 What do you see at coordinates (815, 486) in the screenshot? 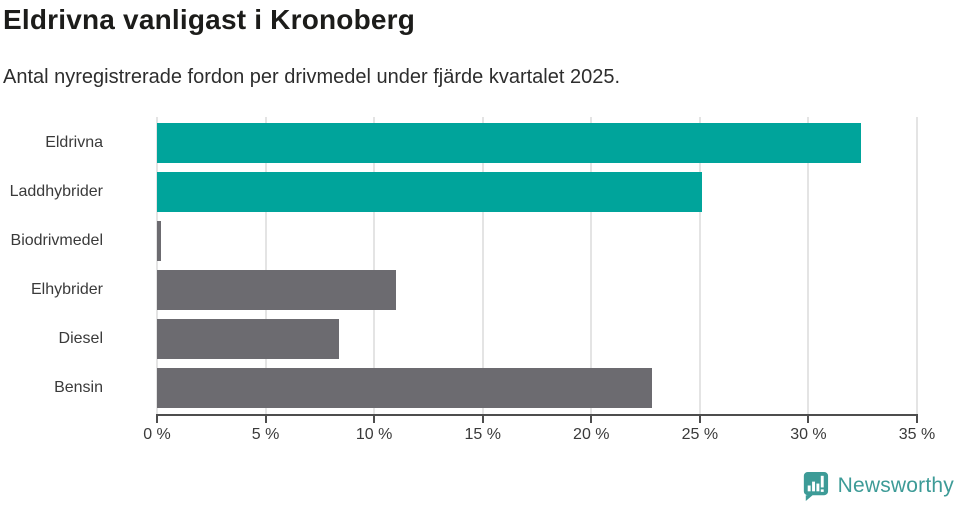
I see `newsworthy-logo-icon` at bounding box center [815, 486].